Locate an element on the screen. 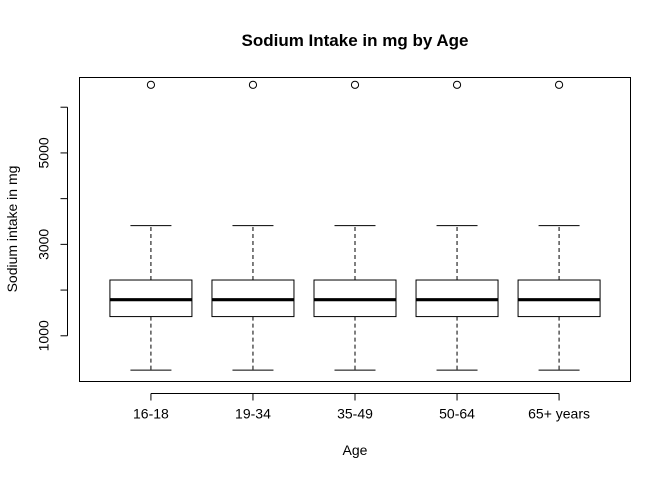  x-tick-label: 50-64 is located at coordinates (457, 414).